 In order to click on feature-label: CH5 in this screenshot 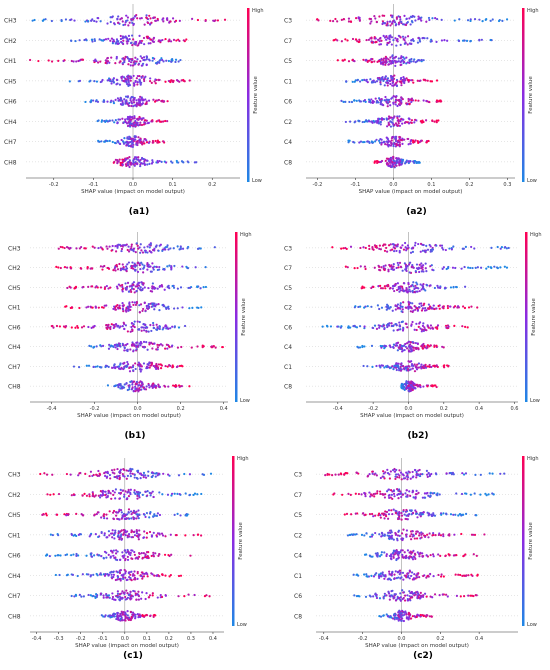, I will do `click(14, 515)`.